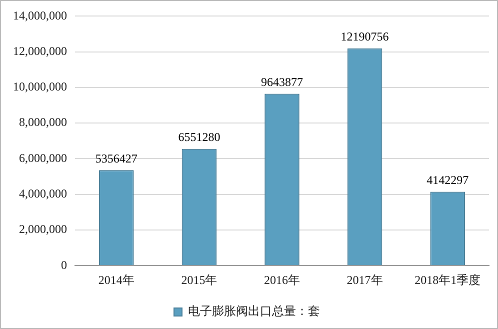  What do you see at coordinates (447, 279) in the screenshot?
I see `x-tick-label: 2018年1季度` at bounding box center [447, 279].